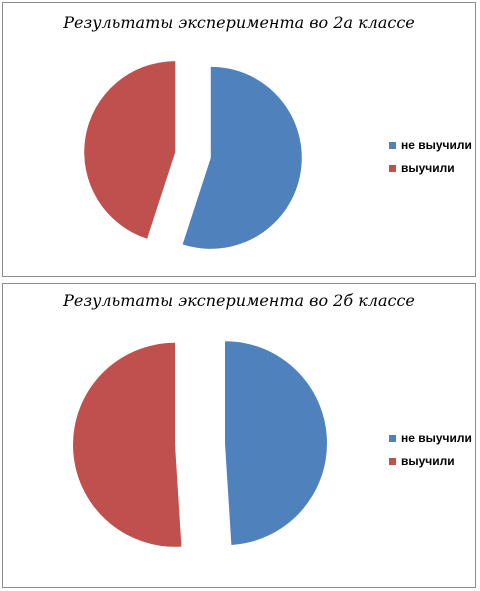 Image resolution: width=480 pixels, height=591 pixels. I want to click on chart-title: Результаты эксперимента во 2а классе, so click(239, 22).